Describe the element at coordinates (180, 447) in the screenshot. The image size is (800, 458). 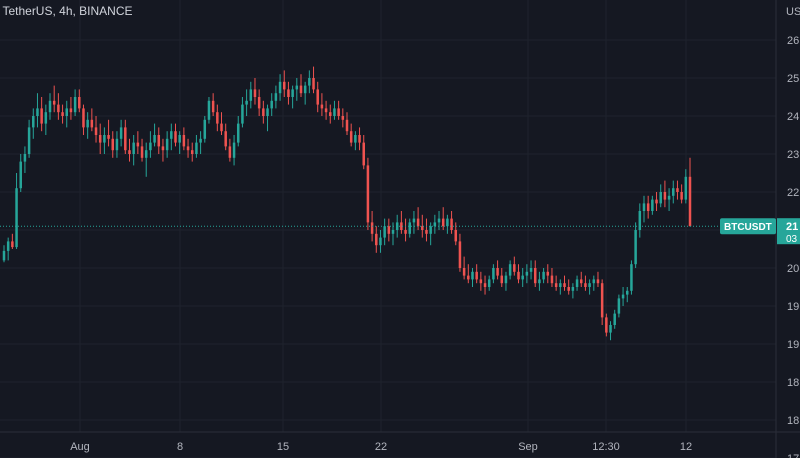
I see `time-axis-label: 8` at that location.